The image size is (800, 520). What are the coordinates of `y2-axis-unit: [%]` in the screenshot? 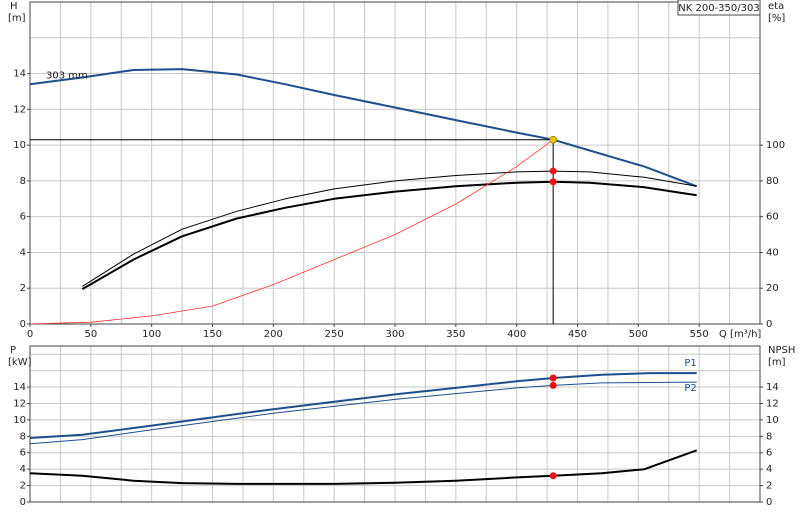 It's located at (776, 18).